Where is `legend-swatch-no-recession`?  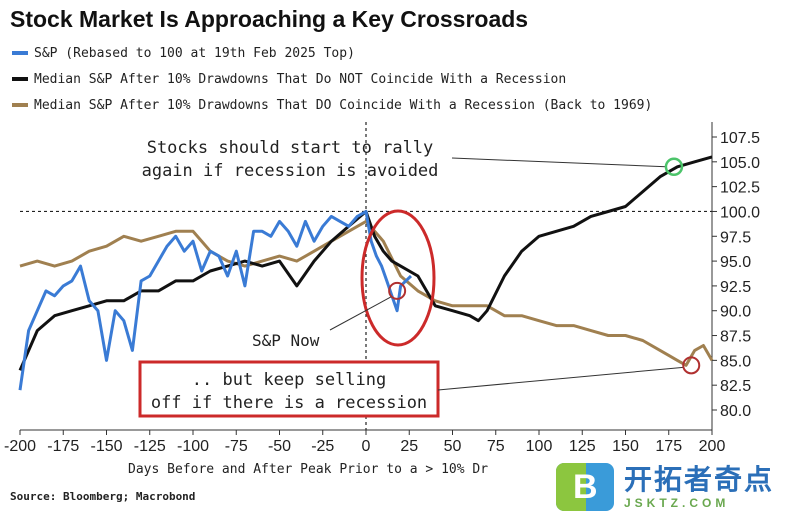 legend-swatch-no-recession is located at coordinates (20, 79).